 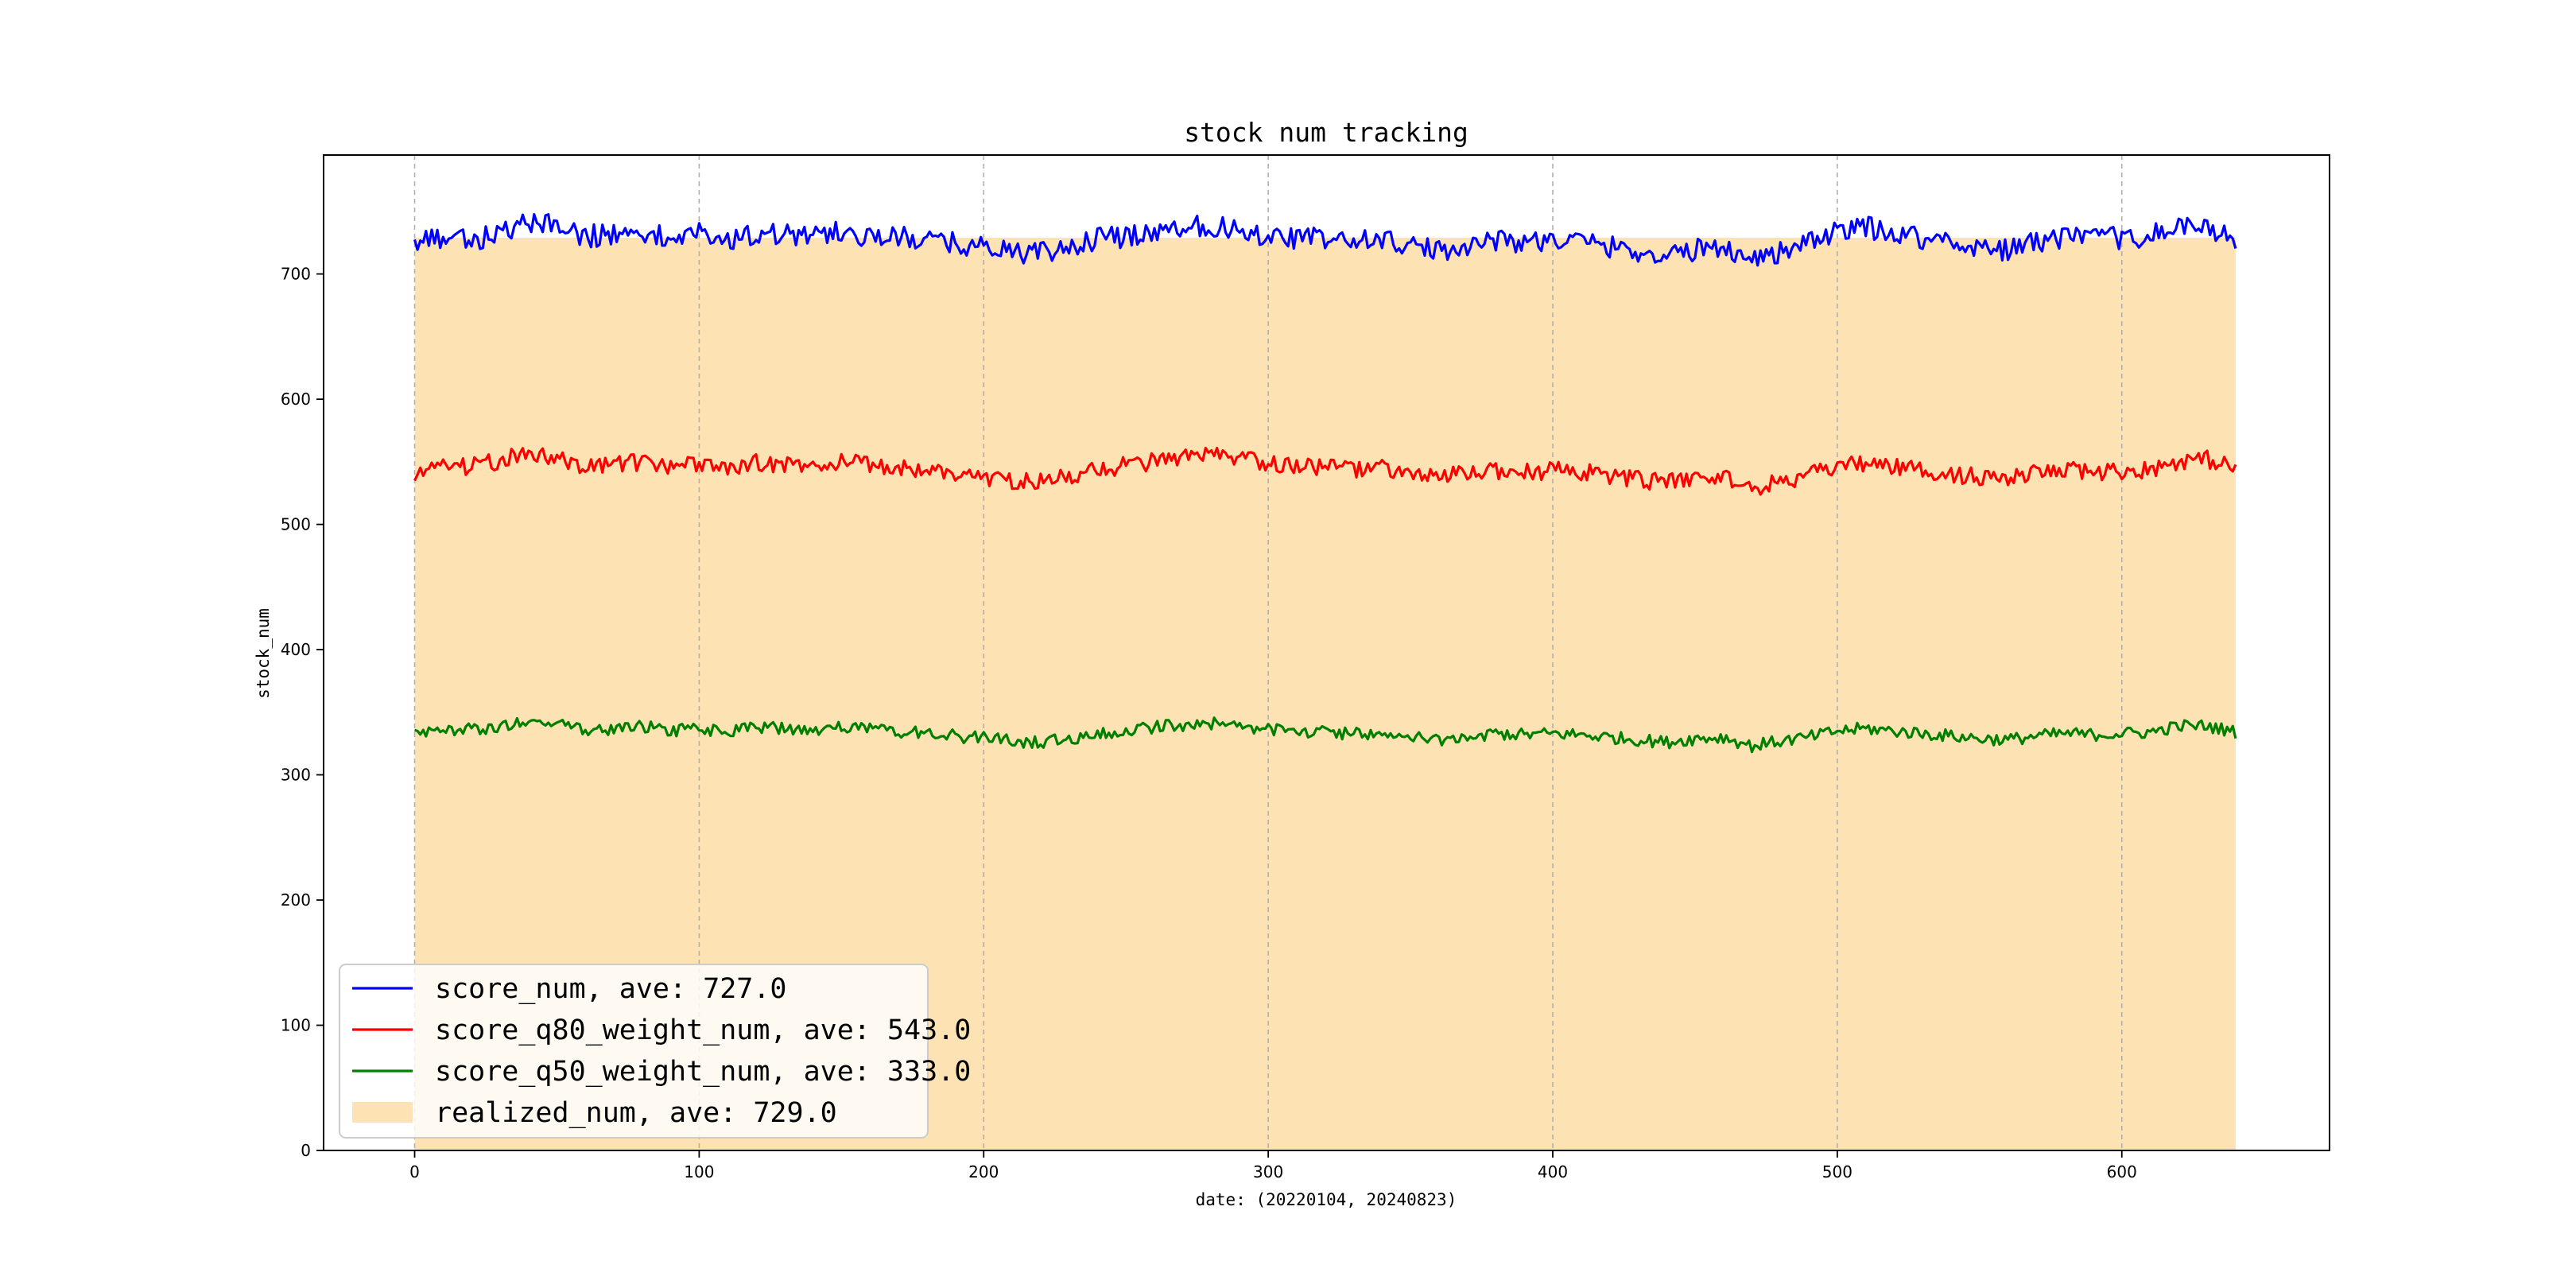 What do you see at coordinates (296, 649) in the screenshot?
I see `y-tick-label: 400` at bounding box center [296, 649].